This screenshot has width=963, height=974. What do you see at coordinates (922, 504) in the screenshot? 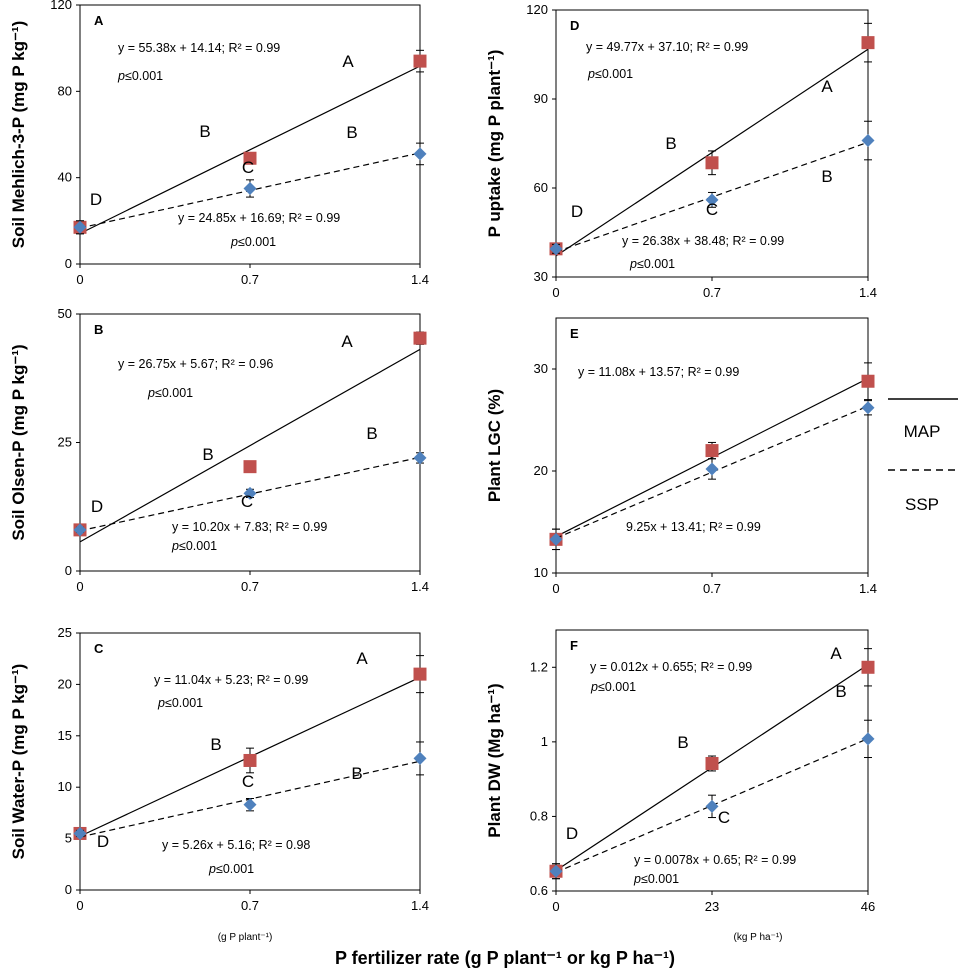
I see `legend-ssp-label: SSP` at bounding box center [922, 504].